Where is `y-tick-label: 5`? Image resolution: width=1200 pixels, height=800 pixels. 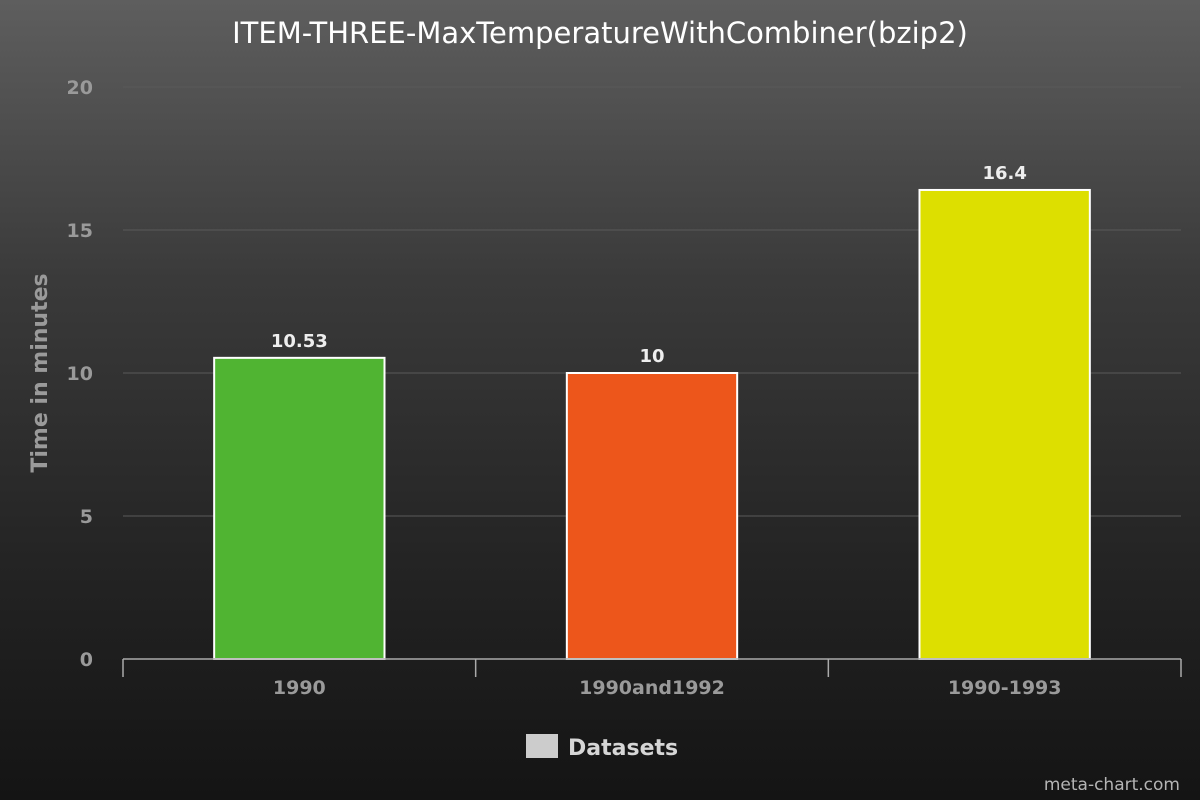 y-tick-label: 5 is located at coordinates (86, 517).